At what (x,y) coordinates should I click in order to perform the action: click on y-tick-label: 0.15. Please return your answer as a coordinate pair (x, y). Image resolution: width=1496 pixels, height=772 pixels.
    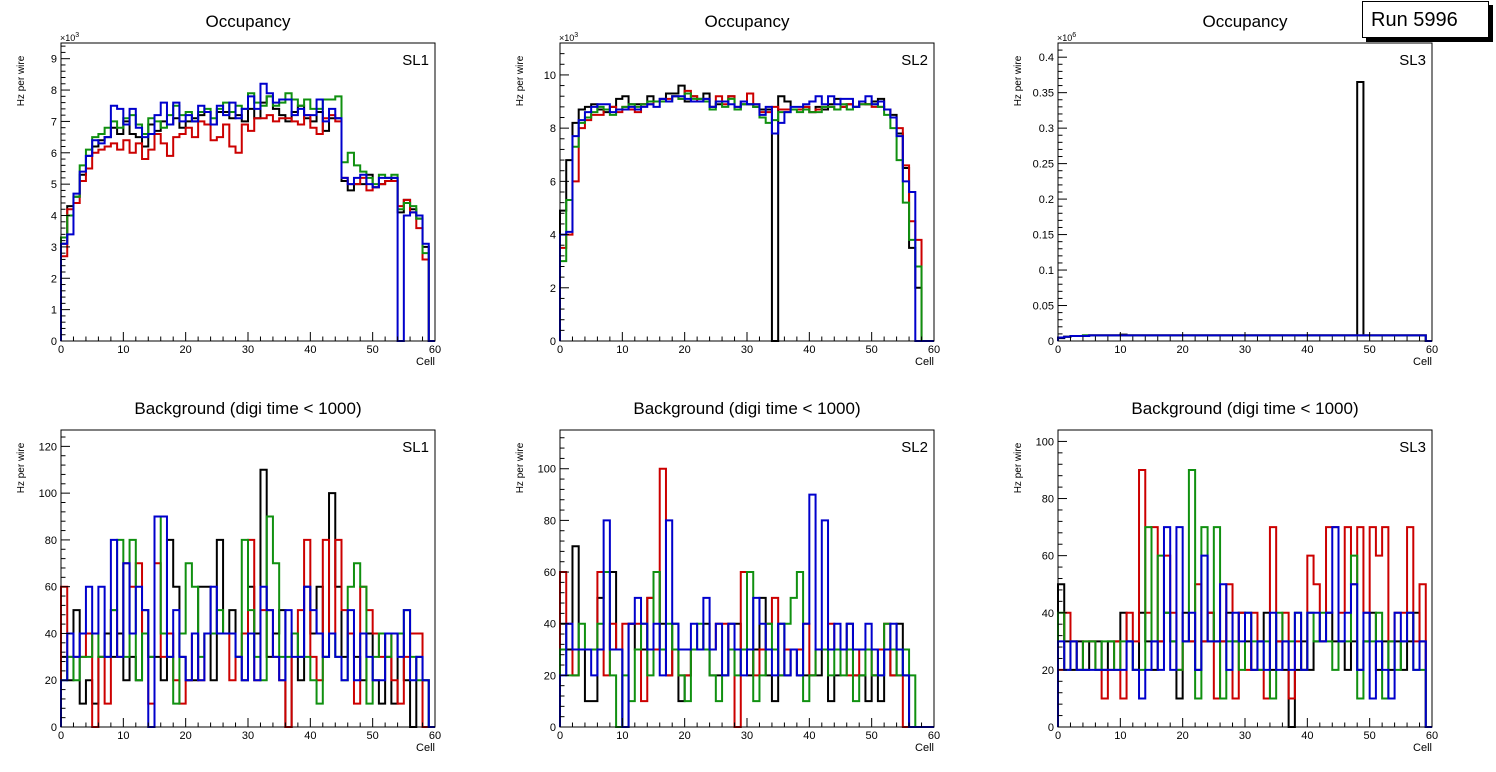
    Looking at the image, I should click on (1043, 236).